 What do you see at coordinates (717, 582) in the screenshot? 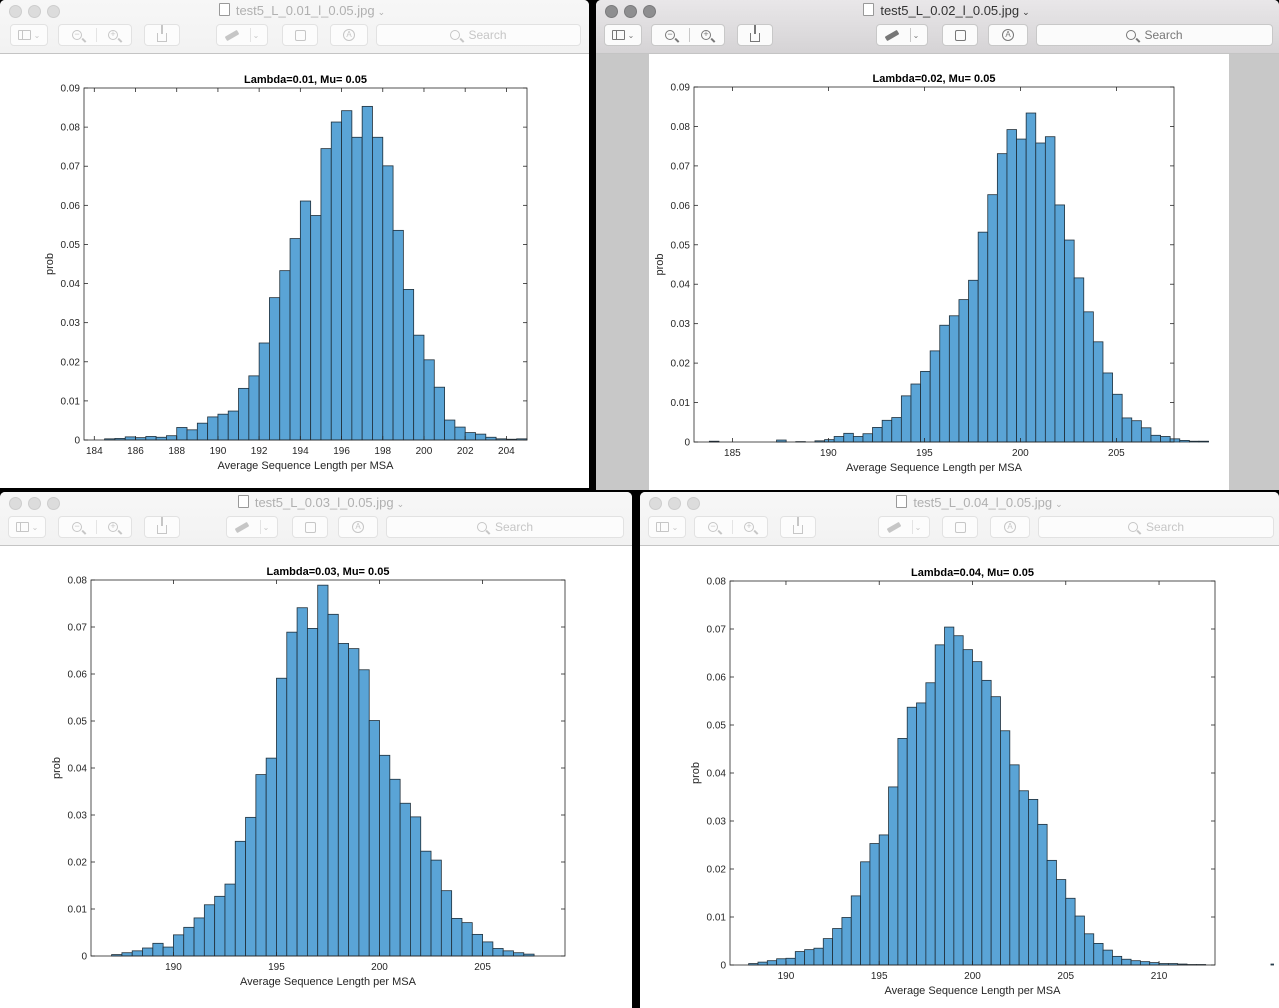
I see `y-tick-label: 0.08` at bounding box center [717, 582].